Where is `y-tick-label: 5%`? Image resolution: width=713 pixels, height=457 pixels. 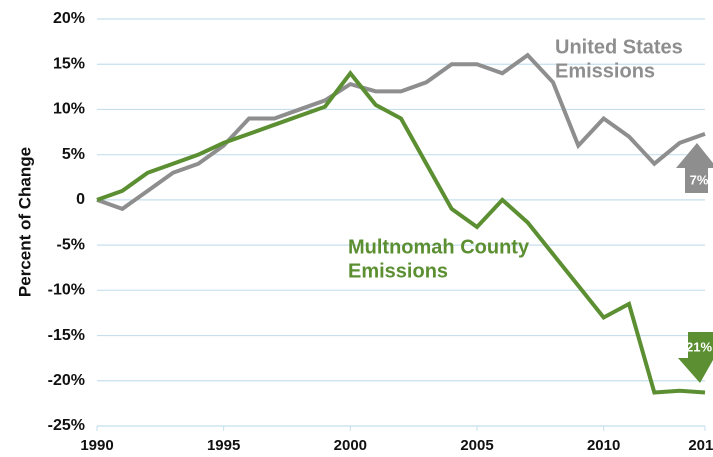 y-tick-label: 5% is located at coordinates (73, 154).